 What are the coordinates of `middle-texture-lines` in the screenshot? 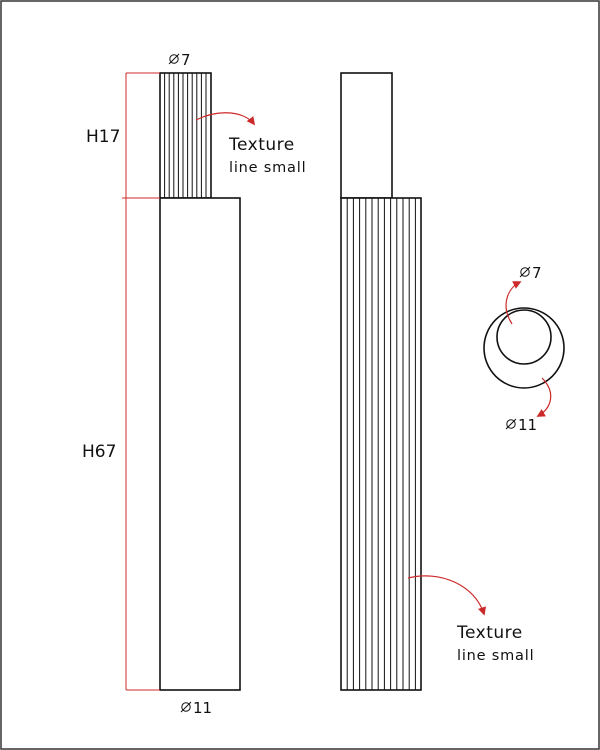 It's located at (381, 444).